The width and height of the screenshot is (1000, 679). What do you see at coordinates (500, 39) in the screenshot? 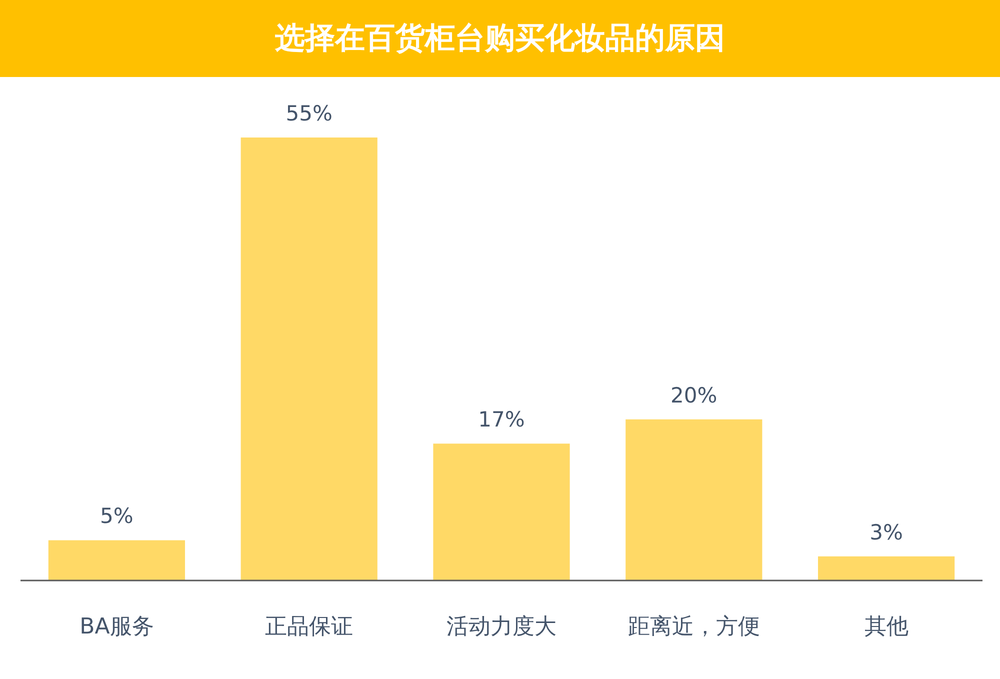
I see `chart-title: 选择在百货柜台购买化妆品的原因` at bounding box center [500, 39].